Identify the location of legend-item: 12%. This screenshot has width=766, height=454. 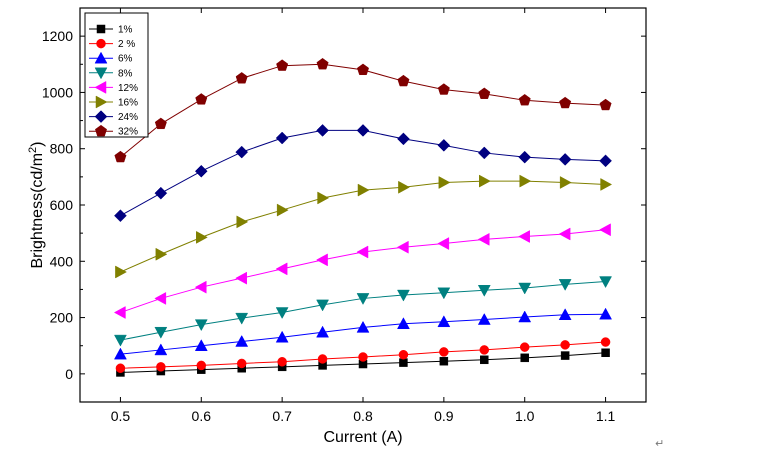
(113, 87).